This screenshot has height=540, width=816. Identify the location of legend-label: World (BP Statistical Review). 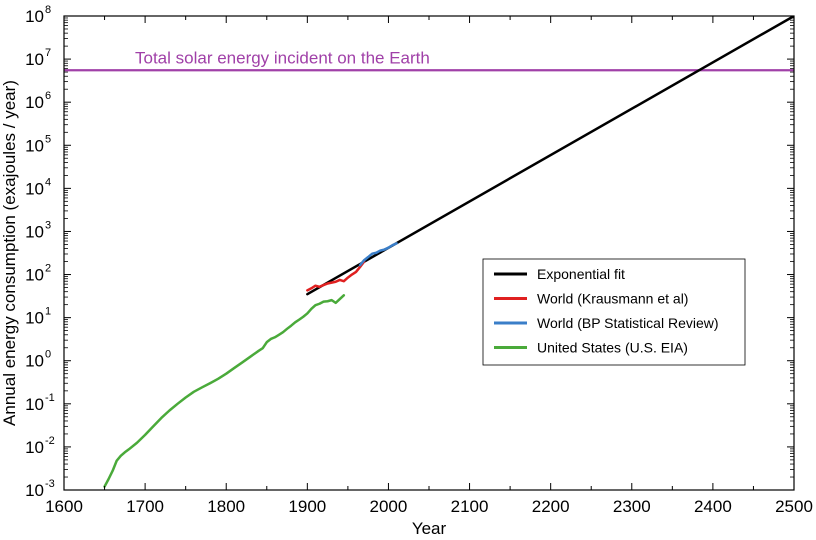
(628, 323).